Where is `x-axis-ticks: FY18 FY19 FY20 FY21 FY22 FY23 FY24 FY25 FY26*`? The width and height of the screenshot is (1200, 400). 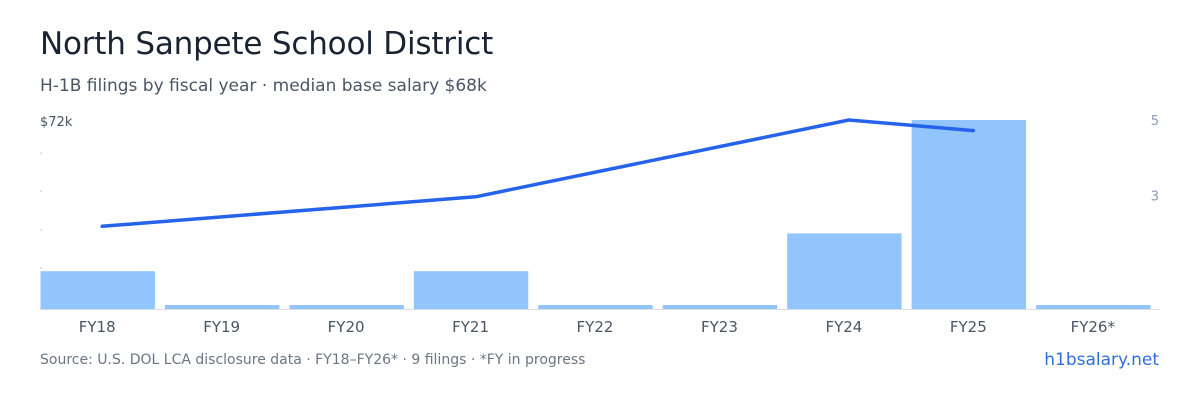
x-axis-ticks: FY18 FY19 FY20 FY21 FY22 FY23 FY24 FY25 FY26* is located at coordinates (597, 327).